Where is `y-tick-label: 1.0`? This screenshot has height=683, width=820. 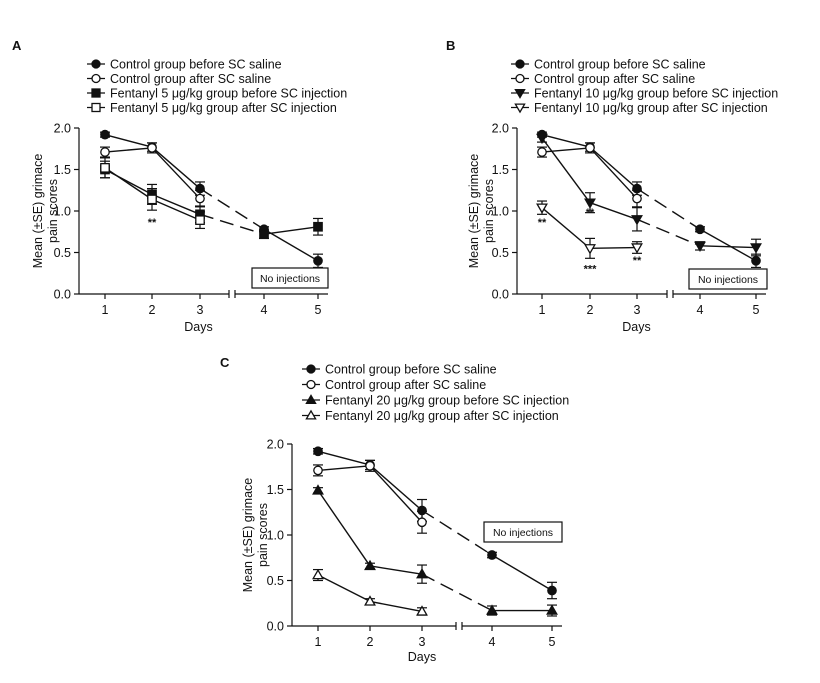 y-tick-label: 1.0 is located at coordinates (275, 536).